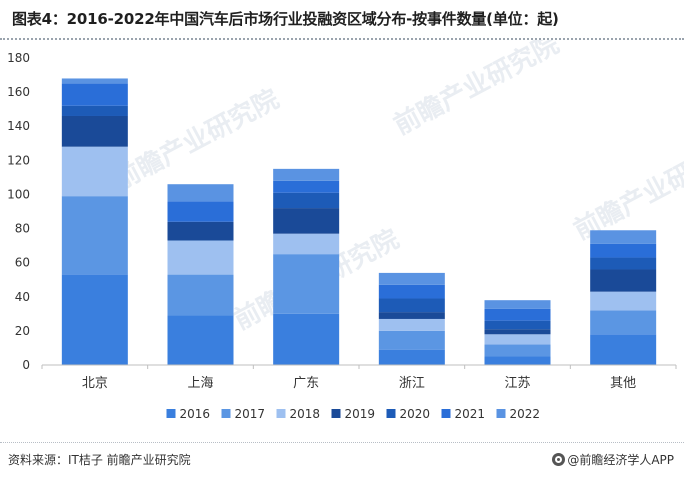 Image resolution: width=684 pixels, height=484 pixels. What do you see at coordinates (306, 383) in the screenshot?
I see `x-tick-label: 广东` at bounding box center [306, 383].